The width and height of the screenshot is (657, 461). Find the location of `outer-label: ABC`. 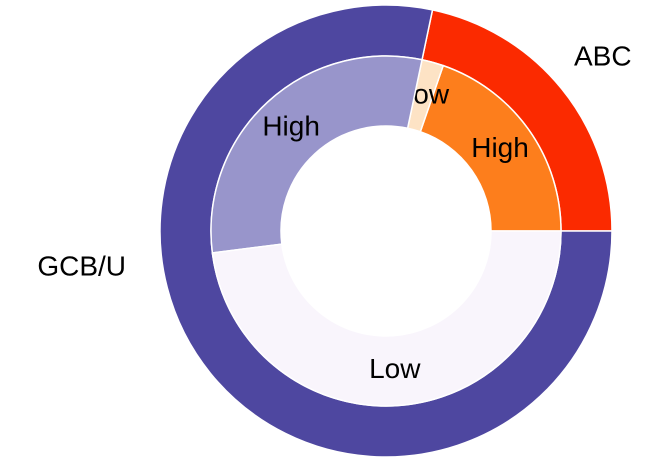

outer-label: ABC is located at coordinates (603, 55).